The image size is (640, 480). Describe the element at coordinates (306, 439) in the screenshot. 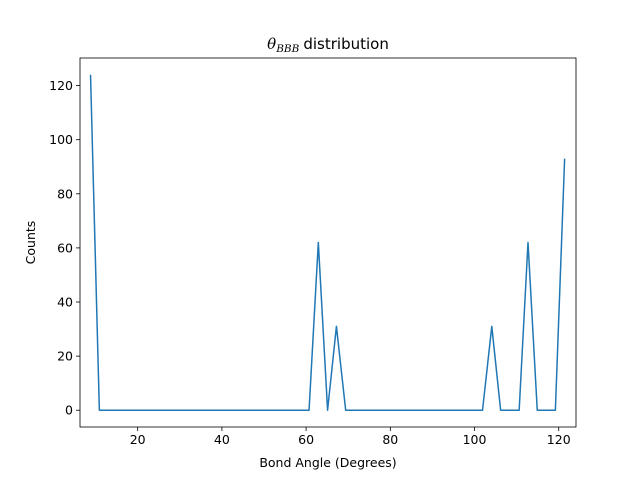

I see `x-tick-label: 60` at that location.